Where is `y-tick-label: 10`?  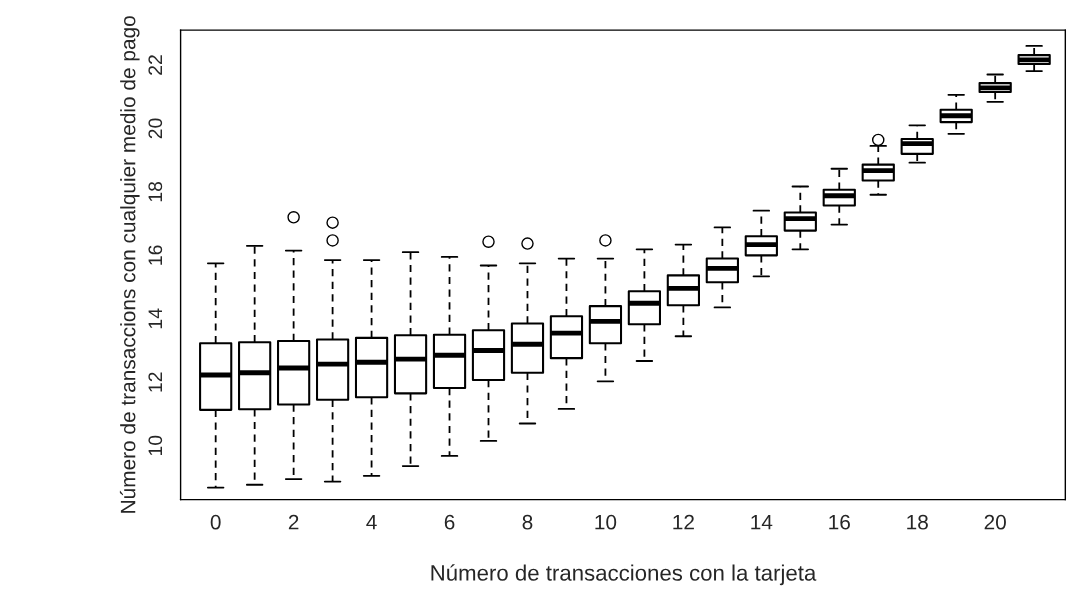
y-tick-label: 10 is located at coordinates (155, 445).